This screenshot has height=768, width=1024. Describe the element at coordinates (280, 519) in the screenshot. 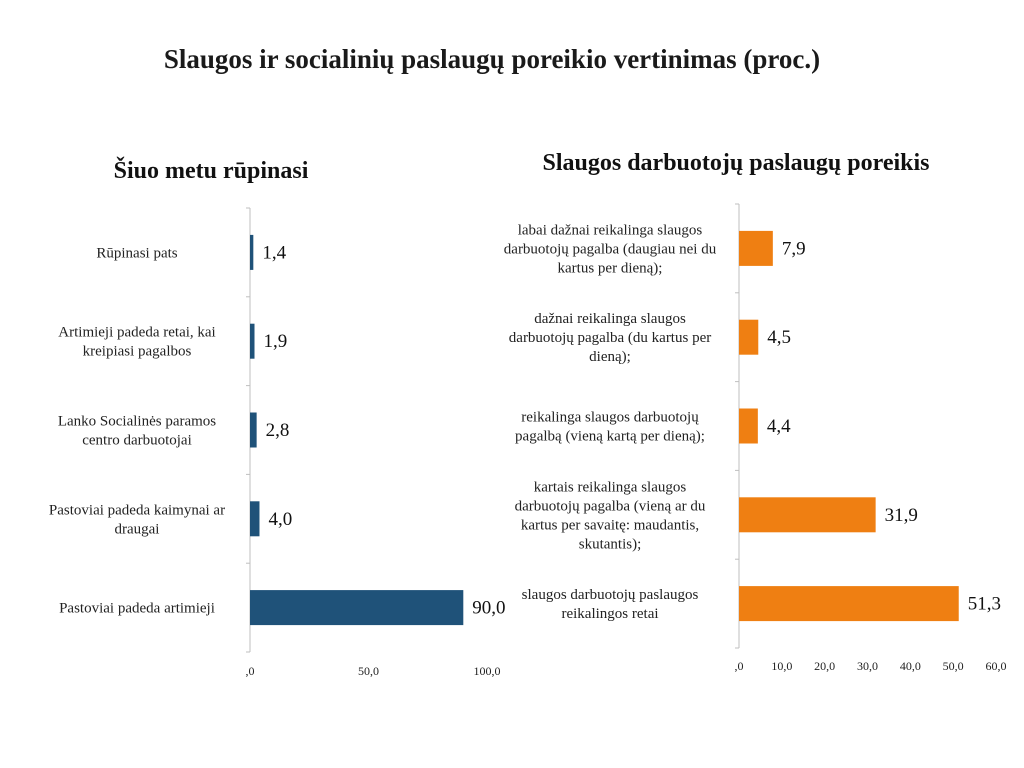

I see `value-label: 4,0` at that location.